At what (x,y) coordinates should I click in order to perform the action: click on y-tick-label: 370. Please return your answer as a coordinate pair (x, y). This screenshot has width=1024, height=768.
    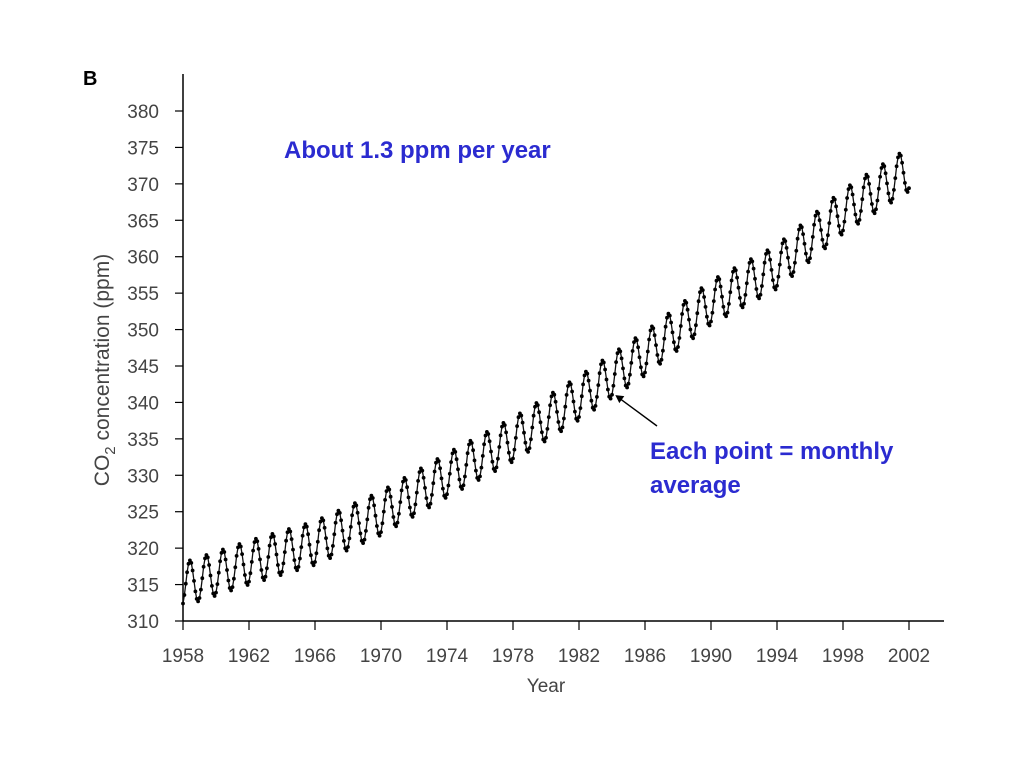
    Looking at the image, I should click on (143, 185).